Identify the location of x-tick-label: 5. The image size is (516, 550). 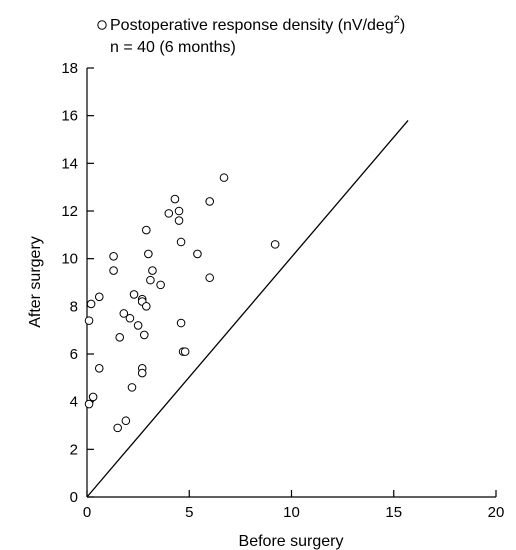
(189, 512).